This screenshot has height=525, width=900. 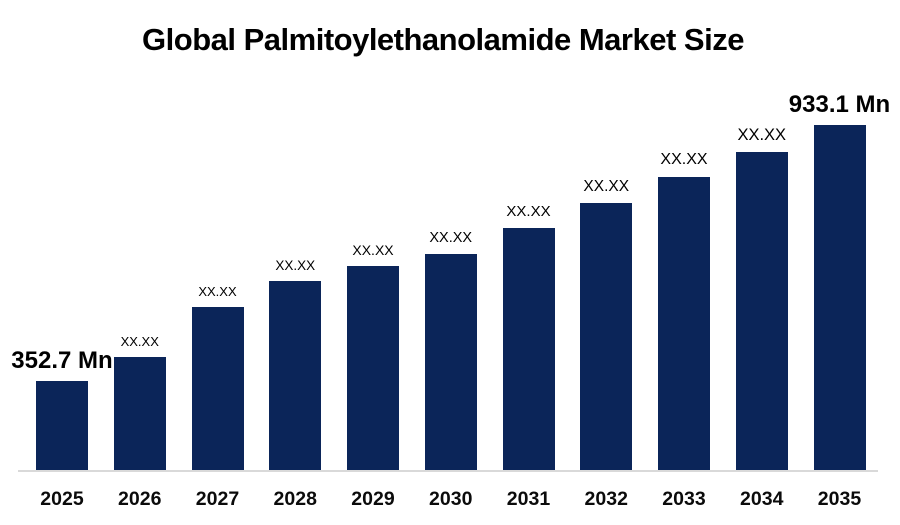 What do you see at coordinates (684, 499) in the screenshot?
I see `x-axis-tick-label: 2033` at bounding box center [684, 499].